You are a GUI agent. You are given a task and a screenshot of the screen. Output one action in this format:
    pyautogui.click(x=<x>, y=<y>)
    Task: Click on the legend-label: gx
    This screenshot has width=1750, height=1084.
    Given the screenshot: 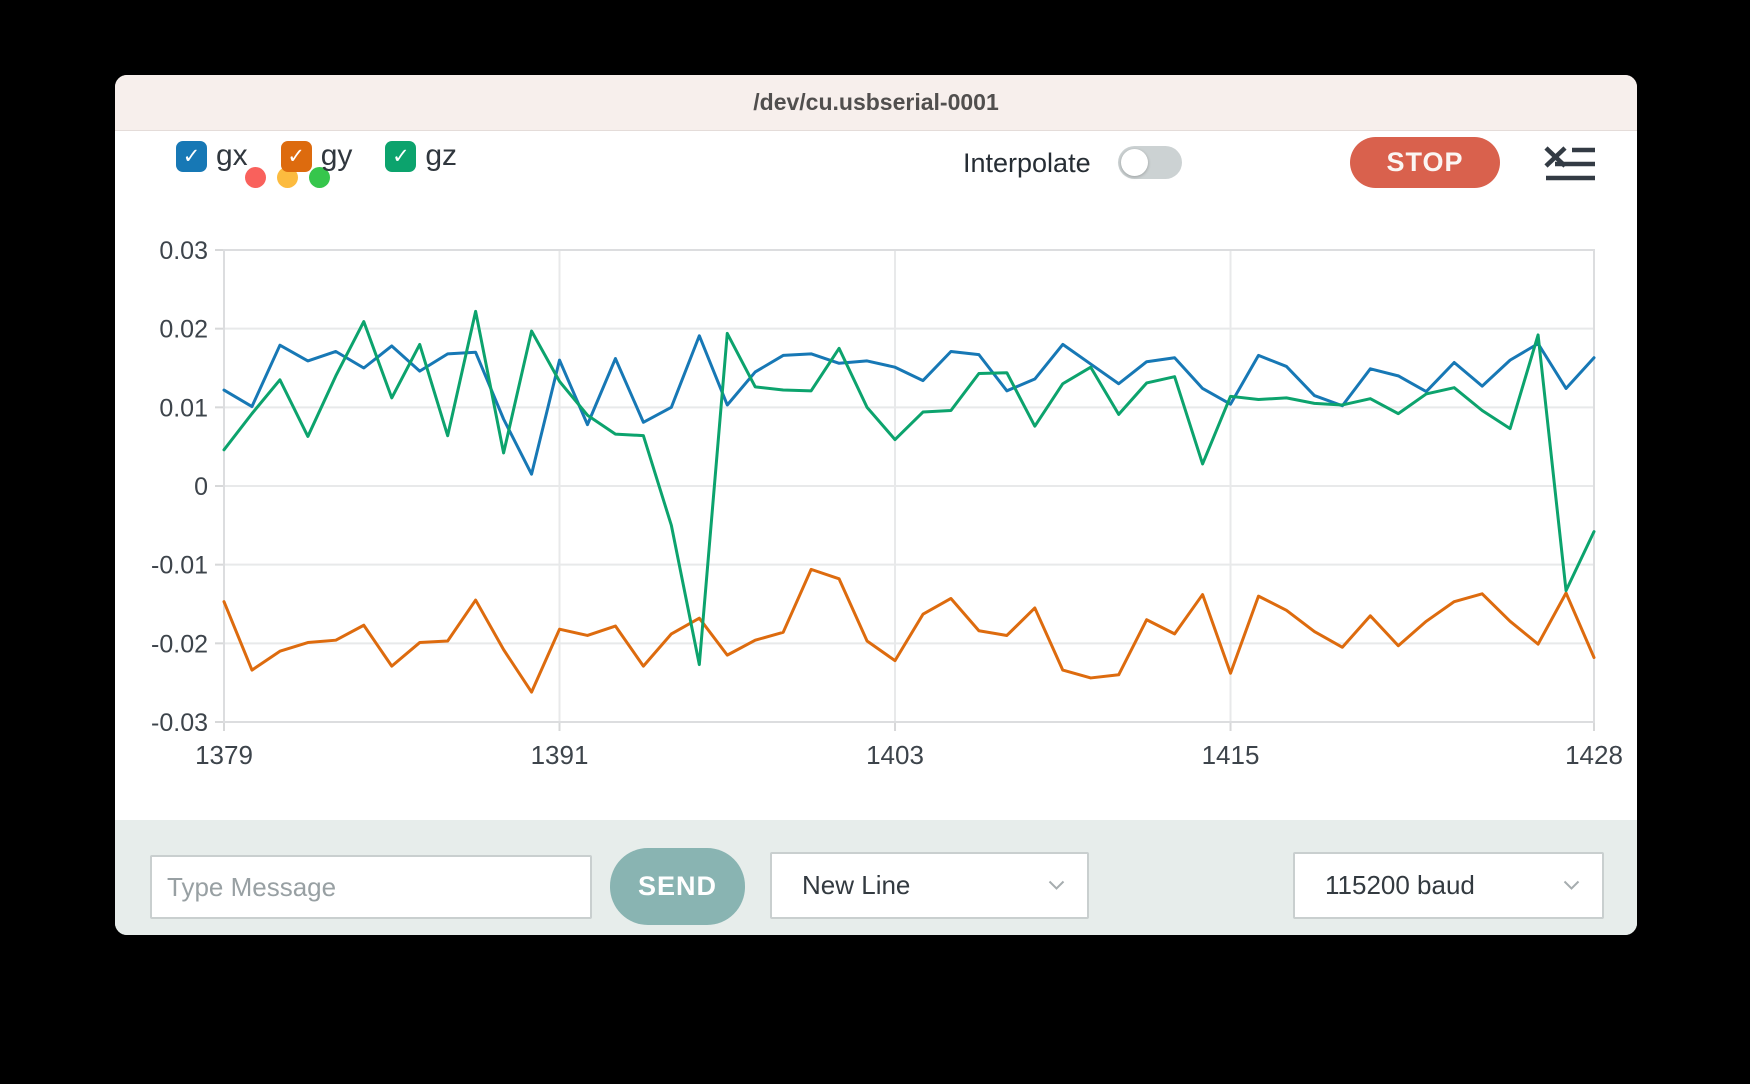 What is the action you would take?
    pyautogui.click(x=232, y=155)
    